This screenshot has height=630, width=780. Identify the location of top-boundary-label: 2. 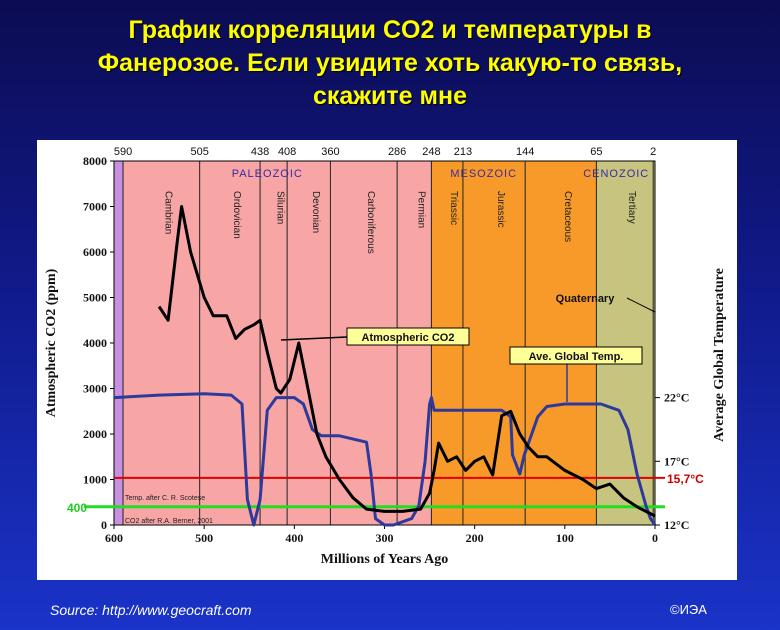
(653, 152).